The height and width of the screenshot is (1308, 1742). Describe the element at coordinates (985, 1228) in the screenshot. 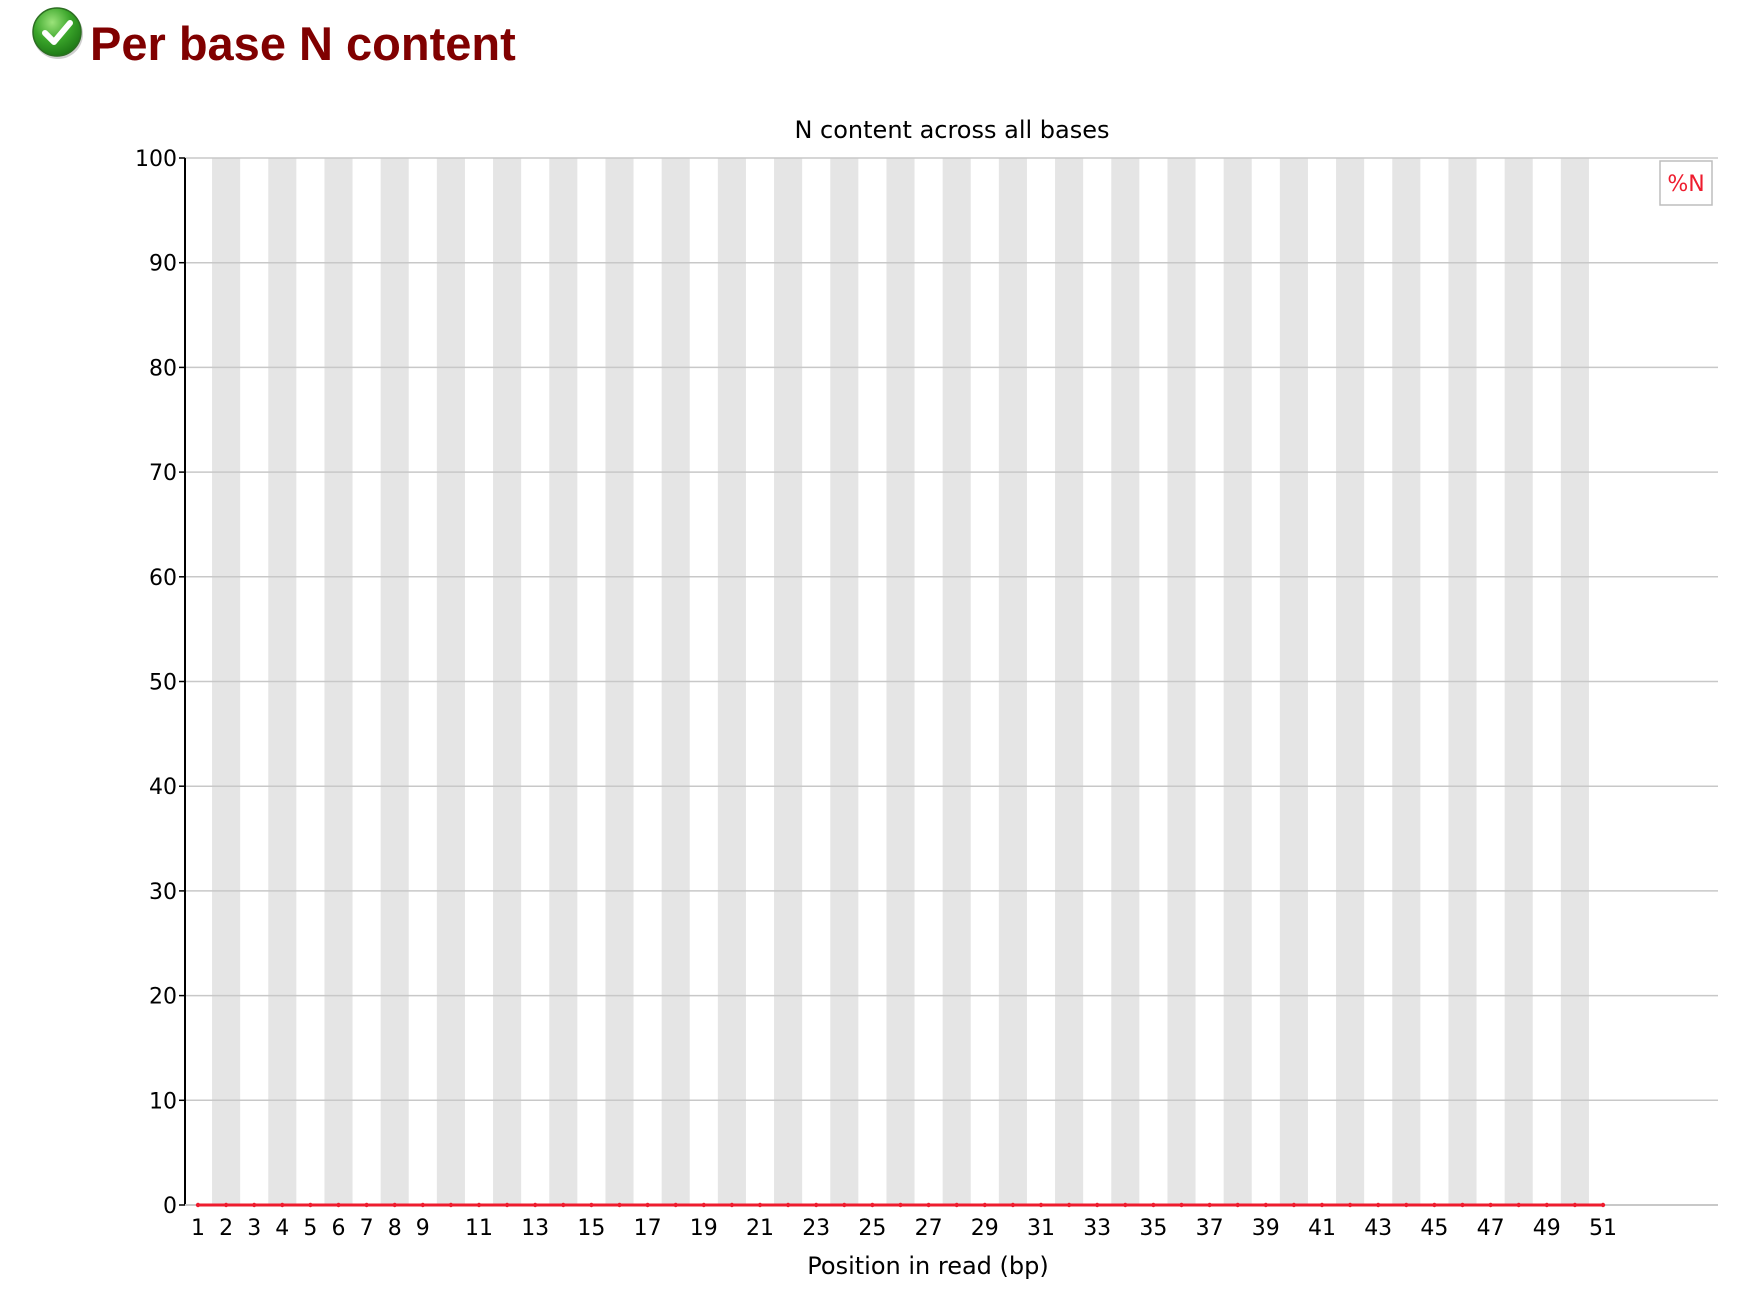

I see `x-tick-label-29: 29` at that location.